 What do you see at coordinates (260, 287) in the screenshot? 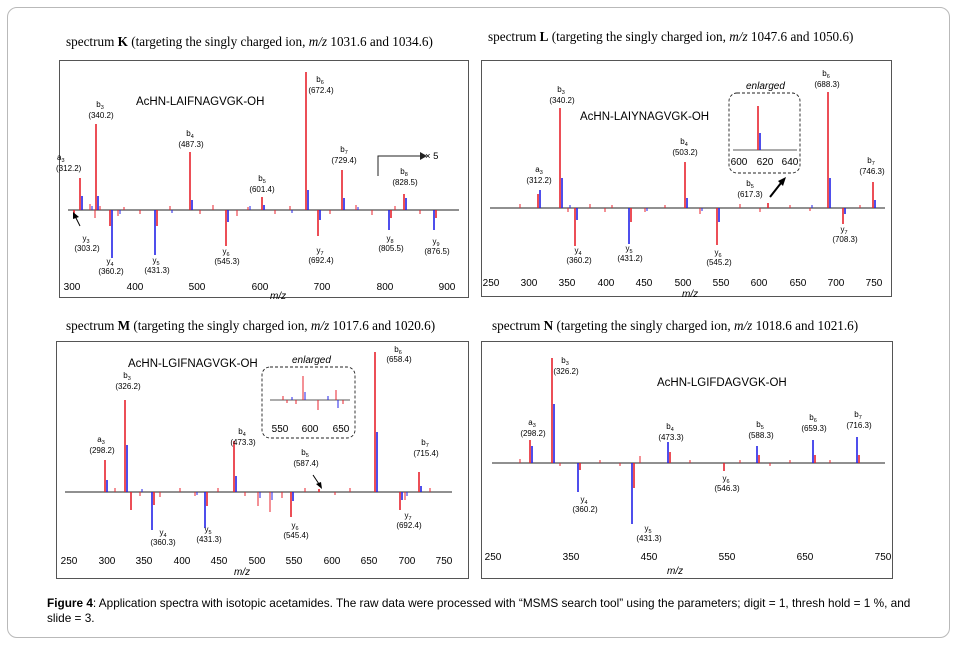
I see `tick-K: 600` at bounding box center [260, 287].